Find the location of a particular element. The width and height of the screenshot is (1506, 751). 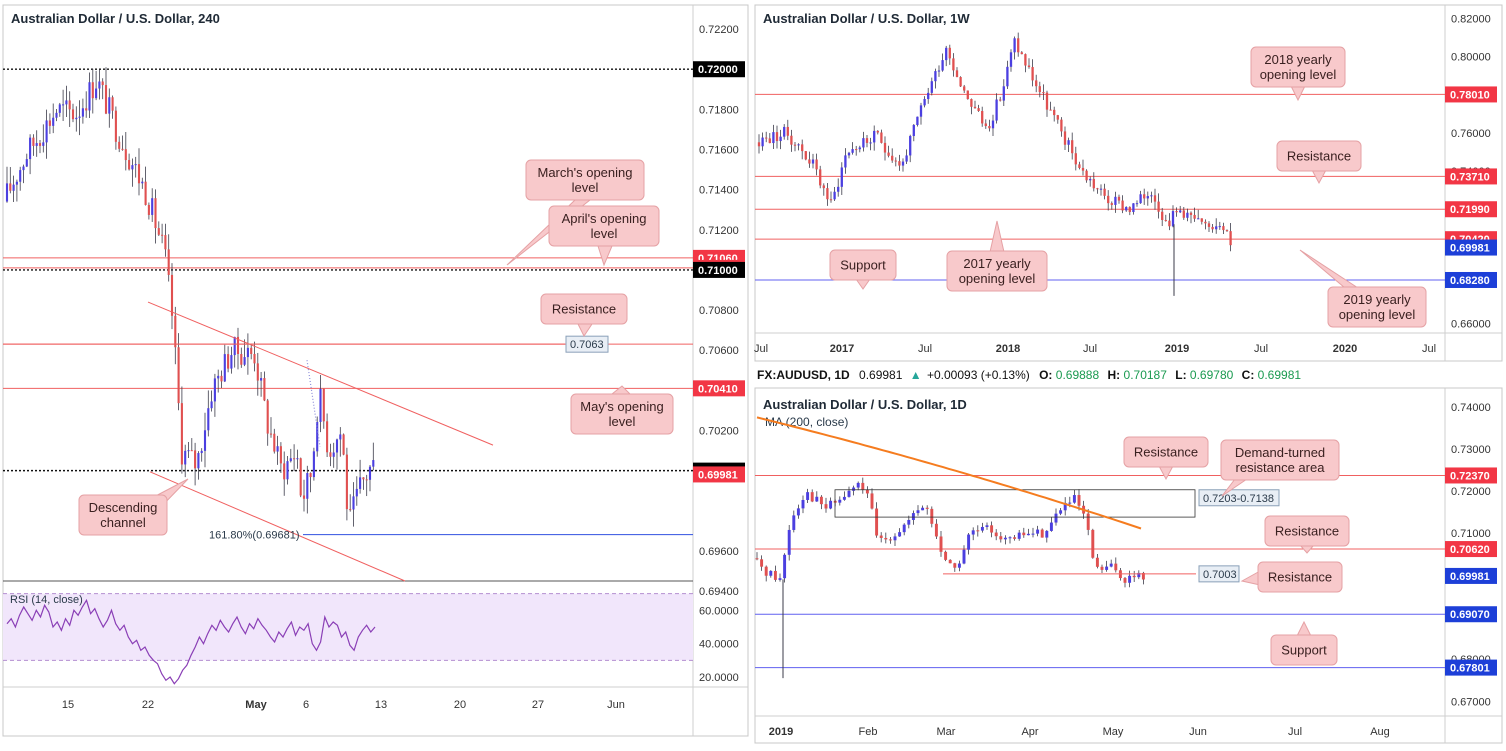

h4-x-tick: May is located at coordinates (256, 705).